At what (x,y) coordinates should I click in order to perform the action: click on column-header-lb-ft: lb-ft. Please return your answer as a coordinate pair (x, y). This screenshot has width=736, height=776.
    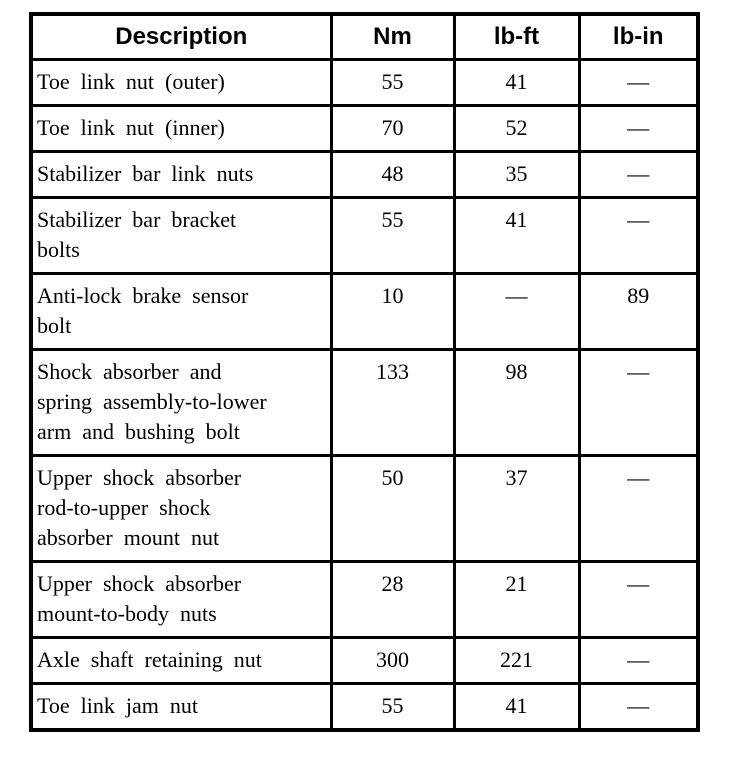
    Looking at the image, I should click on (516, 36).